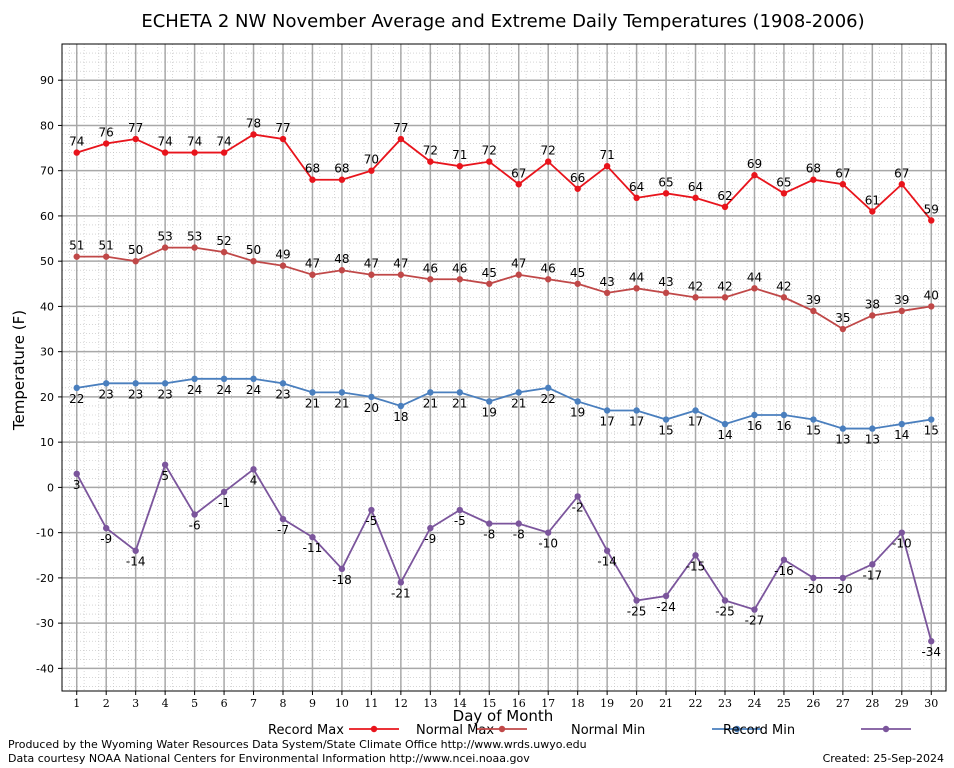 Image resolution: width=954 pixels, height=768 pixels. What do you see at coordinates (606, 155) in the screenshot?
I see `data-label-record-max: 71` at bounding box center [606, 155].